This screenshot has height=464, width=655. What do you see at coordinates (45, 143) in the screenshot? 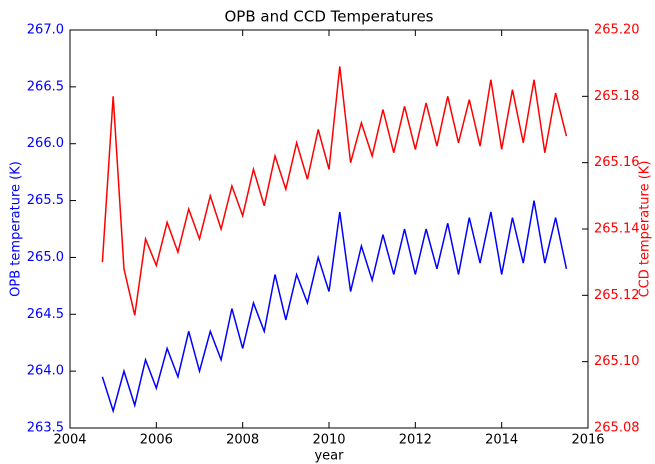
I see `y-tick-label: 266.0` at bounding box center [45, 143].